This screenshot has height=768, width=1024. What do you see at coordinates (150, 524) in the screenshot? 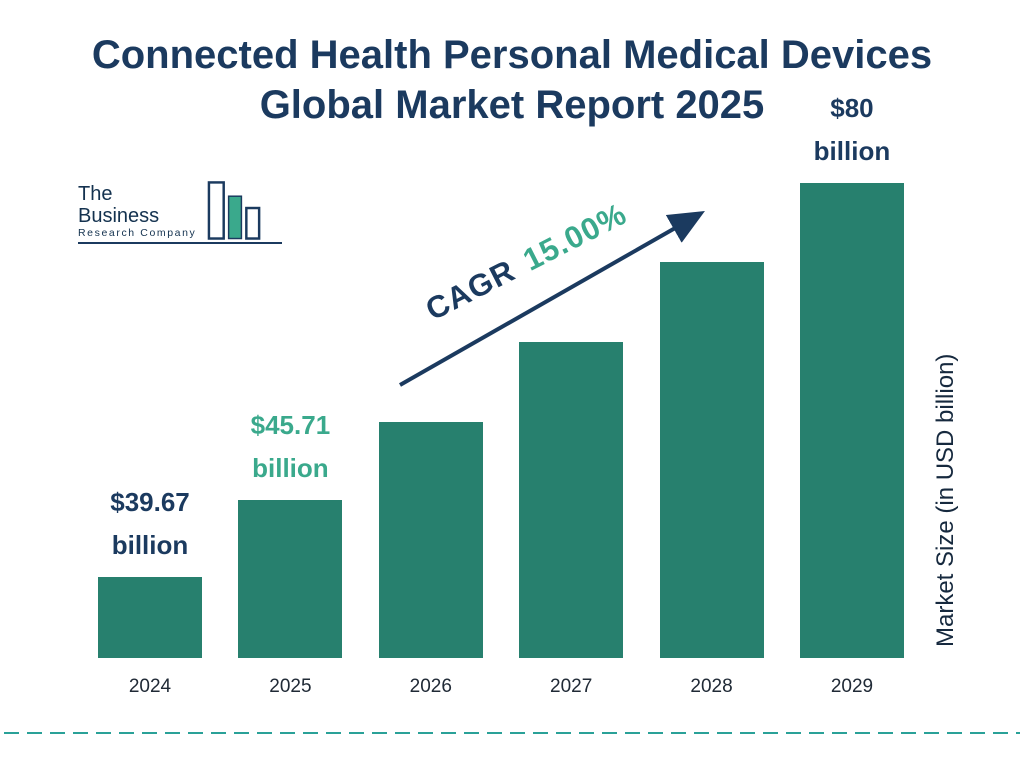
I see `value-label: $39.67 billion` at bounding box center [150, 524].